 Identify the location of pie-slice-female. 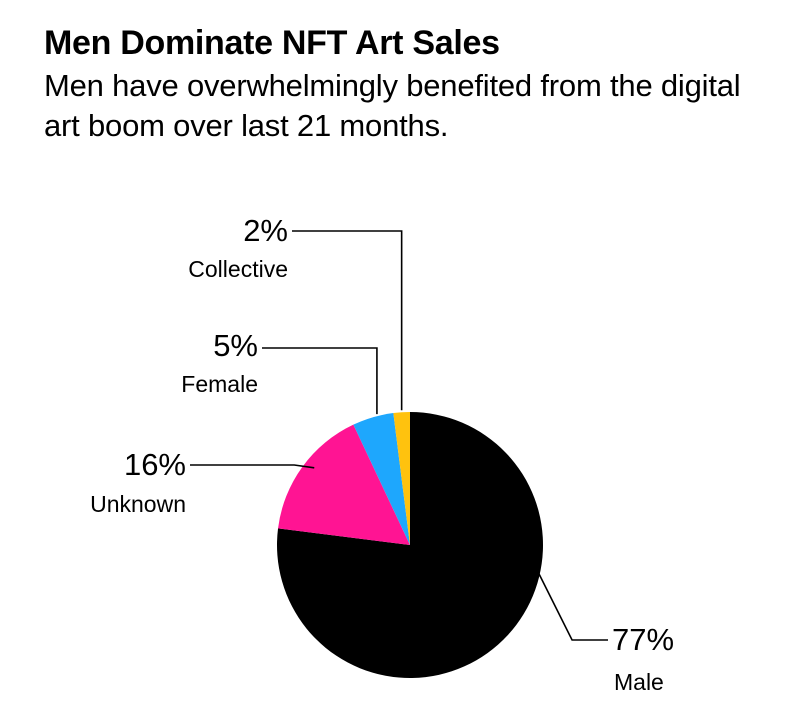
(381, 479).